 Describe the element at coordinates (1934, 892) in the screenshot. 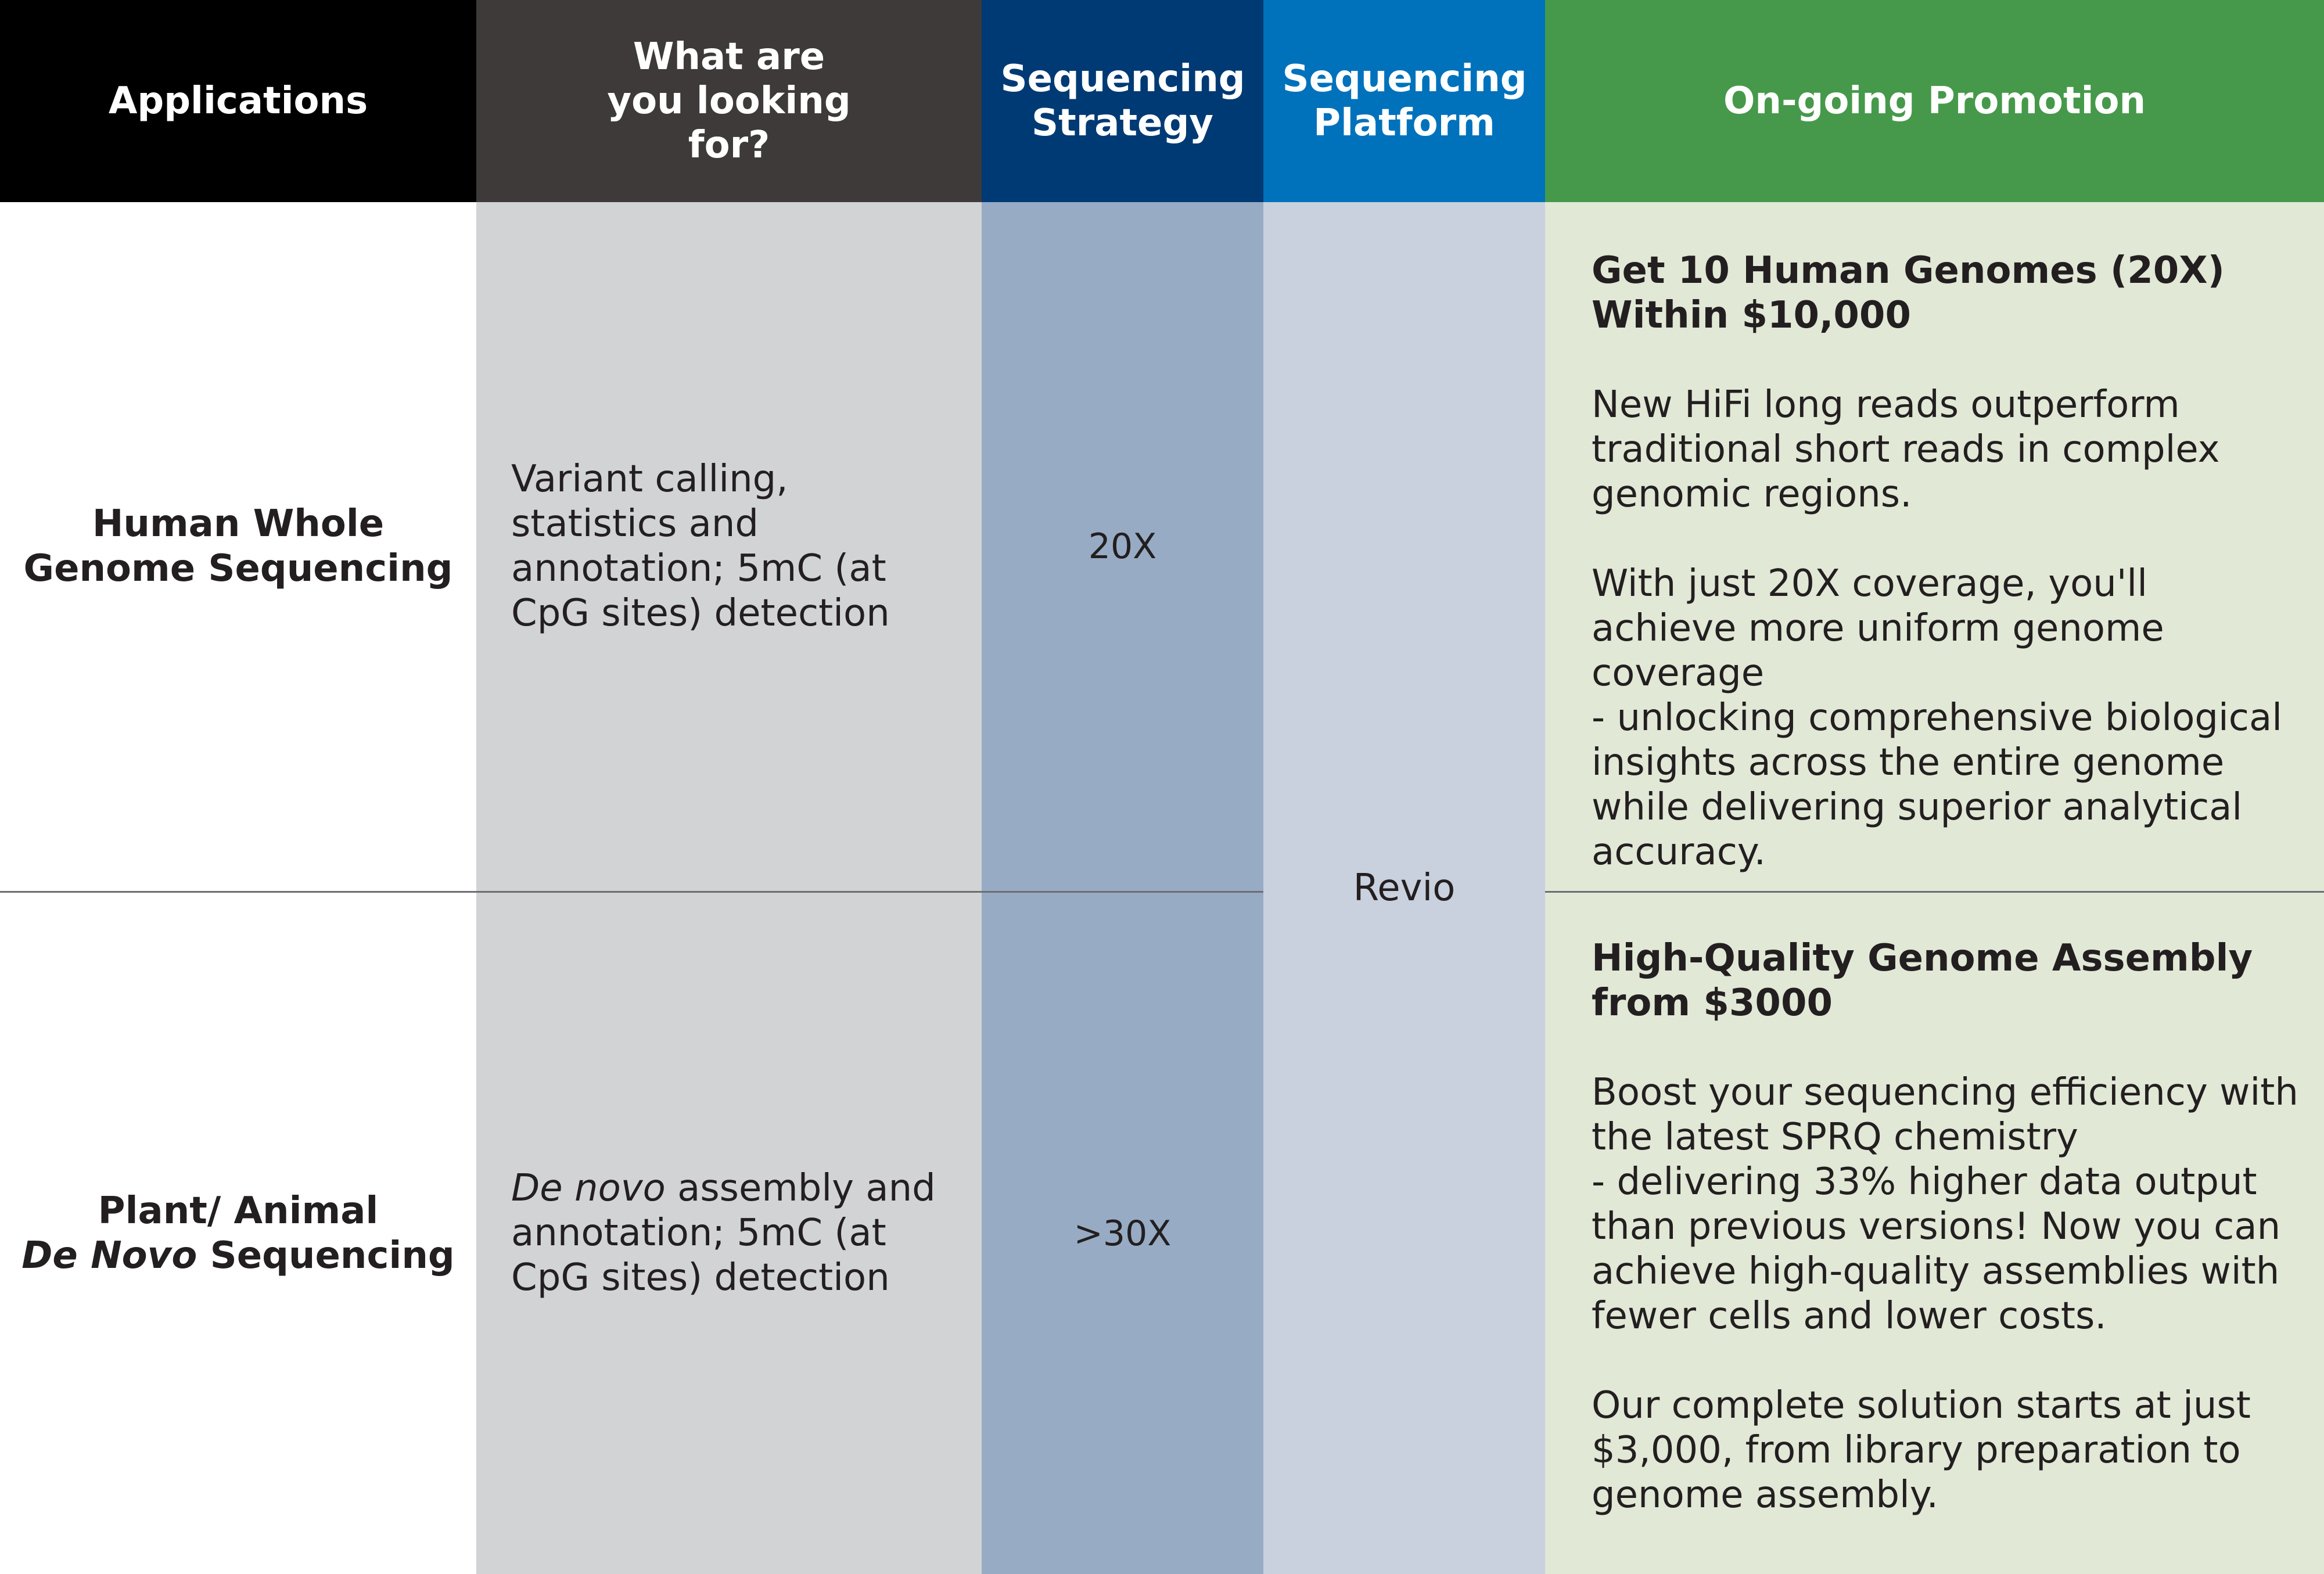

I see `row-divider-right` at that location.